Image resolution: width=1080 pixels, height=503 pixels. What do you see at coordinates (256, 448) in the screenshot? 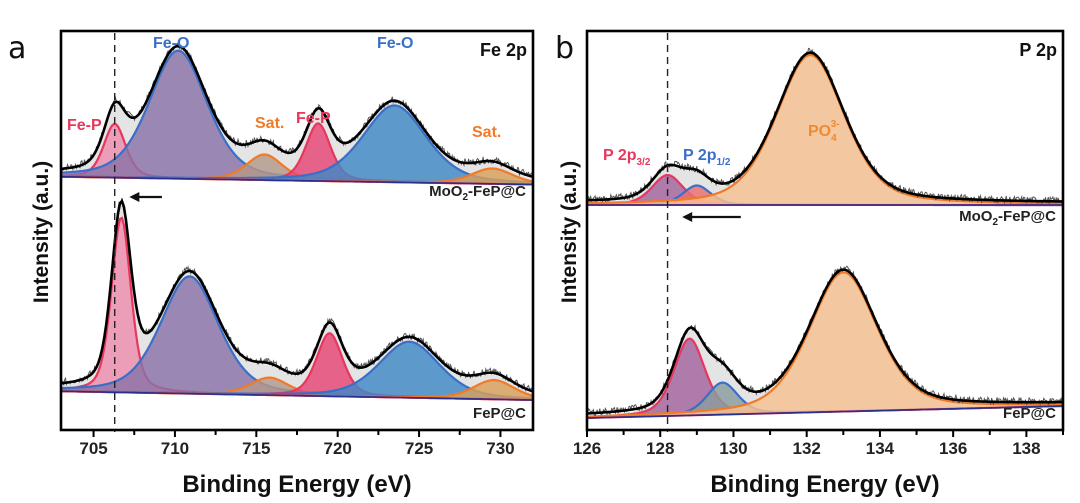
I see `x-tick-label: 715` at bounding box center [256, 448].